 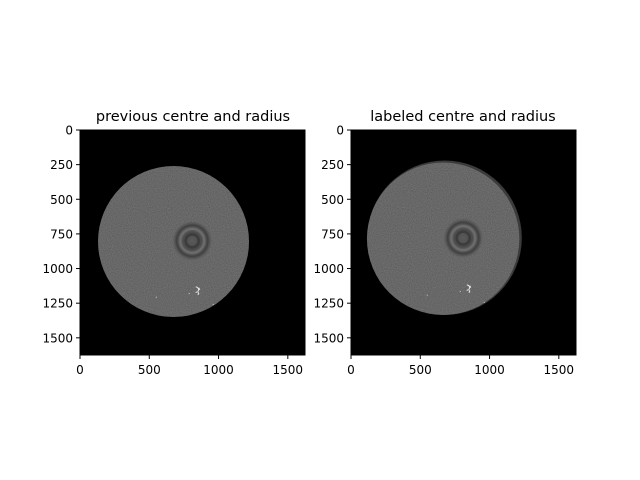 I want to click on x-ticks-right: 0 500 1000 1500, so click(x=460, y=366).